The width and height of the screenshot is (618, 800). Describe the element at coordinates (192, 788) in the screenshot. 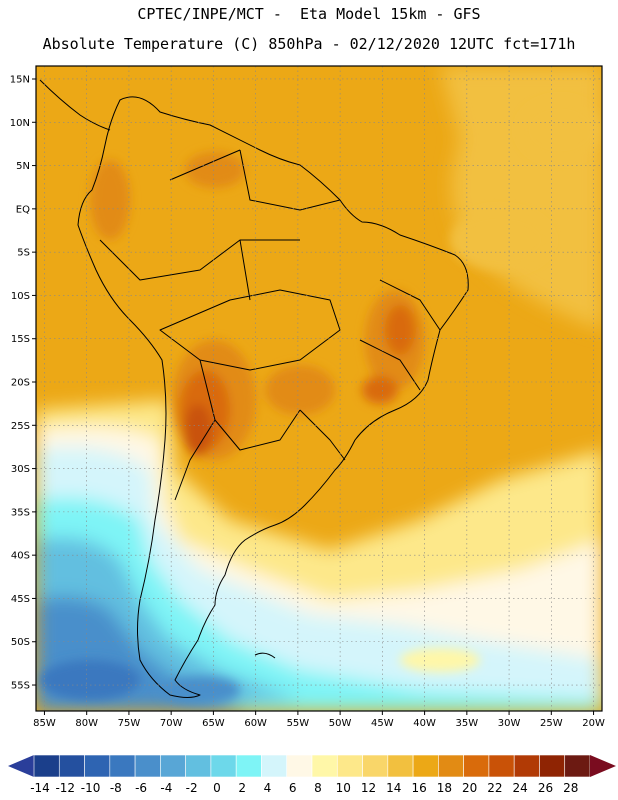

I see `colorbar-label: -2` at that location.